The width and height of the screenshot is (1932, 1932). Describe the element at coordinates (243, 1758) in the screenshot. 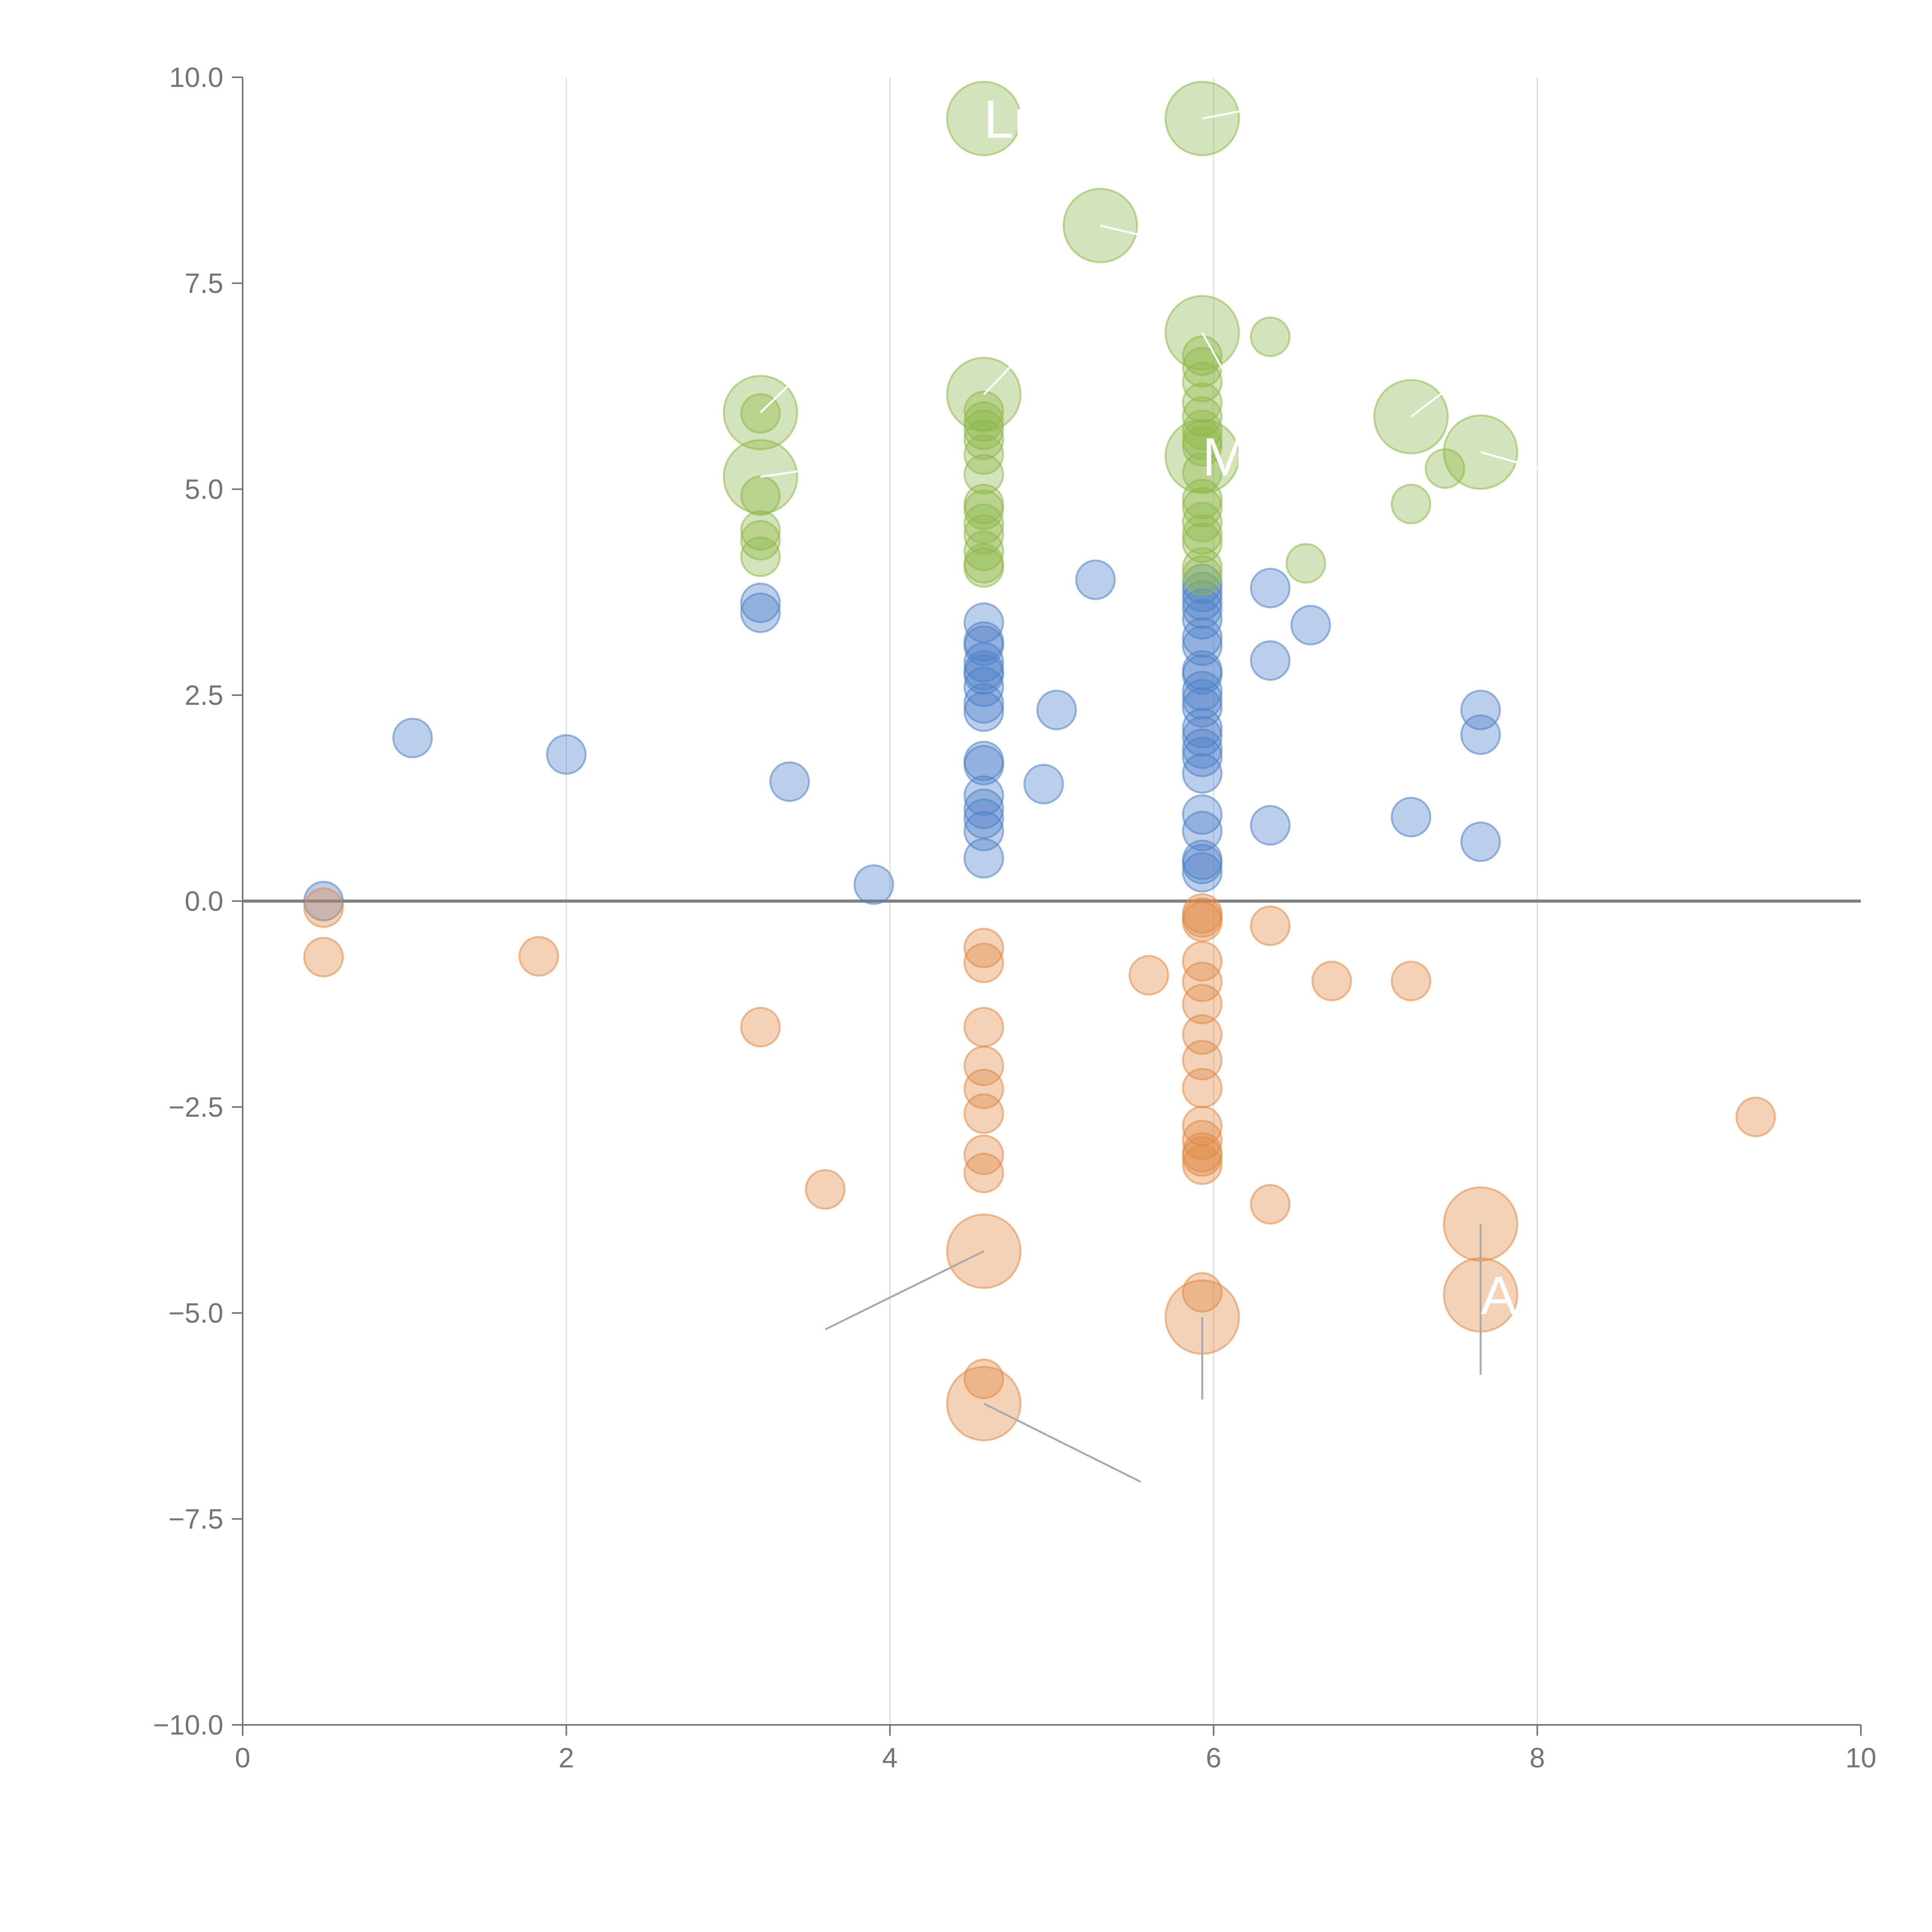

I see `x-tick-label-0: 0` at that location.